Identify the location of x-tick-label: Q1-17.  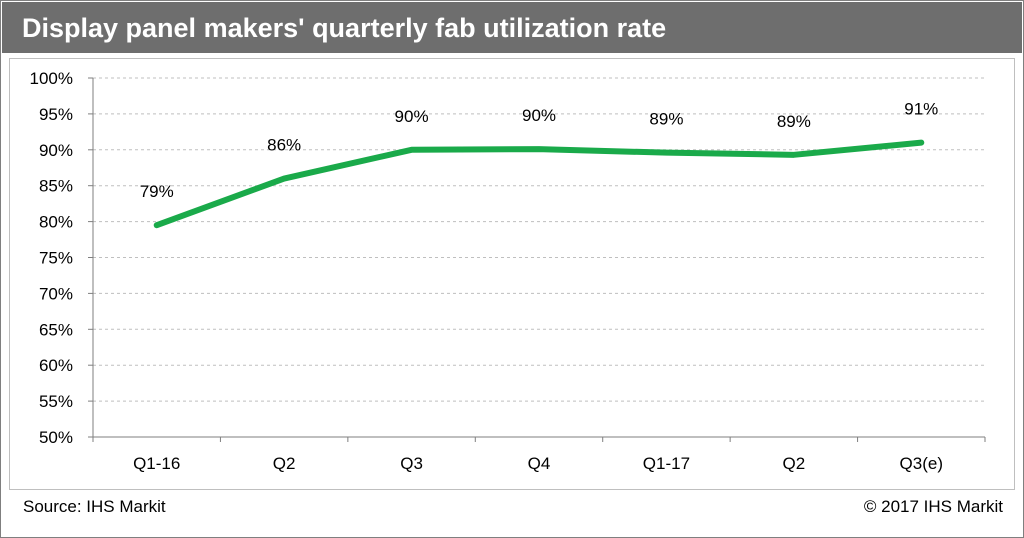
(666, 463).